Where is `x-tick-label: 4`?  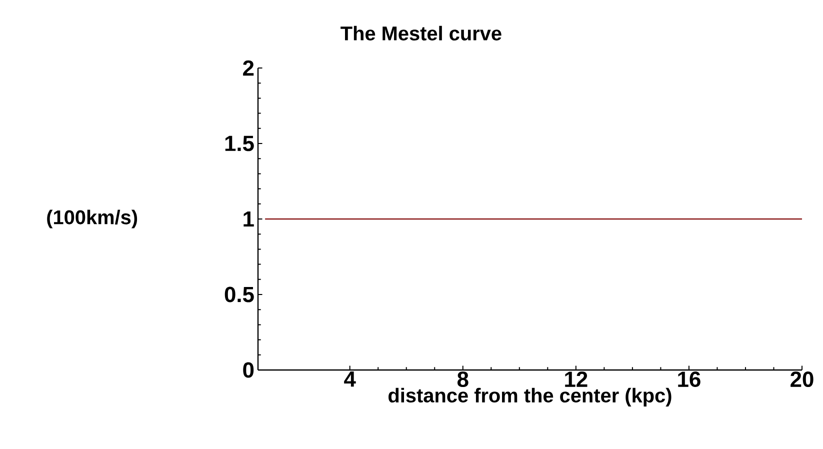
x-tick-label: 4 is located at coordinates (350, 379).